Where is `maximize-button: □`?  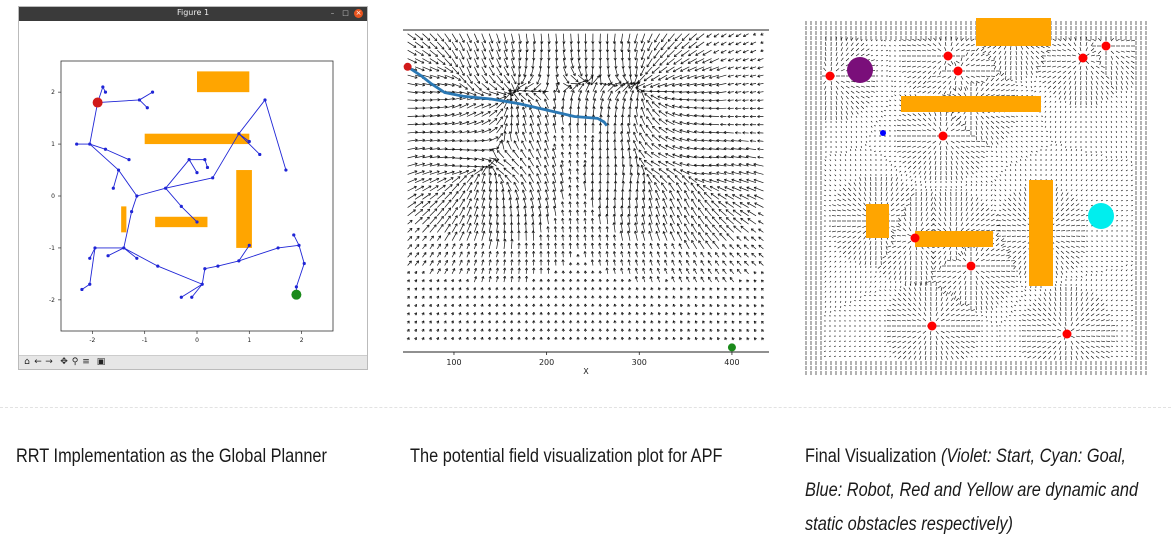 maximize-button: □ is located at coordinates (345, 13).